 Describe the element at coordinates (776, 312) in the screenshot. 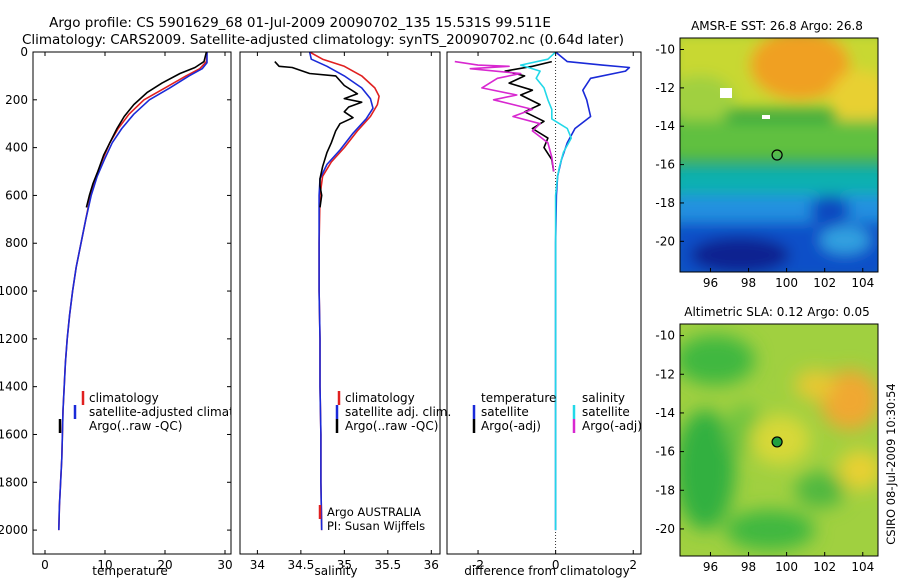

I see `sla-map-title: Altimetric SLA: 0.12 Argo: 0.05` at that location.